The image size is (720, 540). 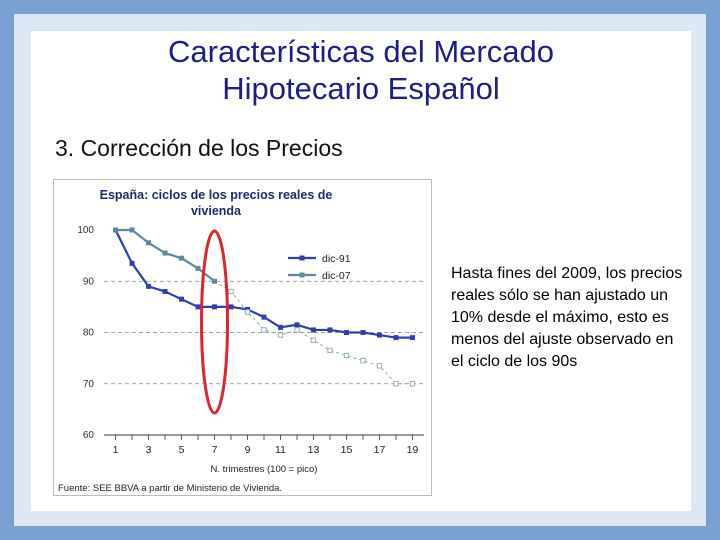 What do you see at coordinates (89, 384) in the screenshot?
I see `y-tick-label: 70` at bounding box center [89, 384].